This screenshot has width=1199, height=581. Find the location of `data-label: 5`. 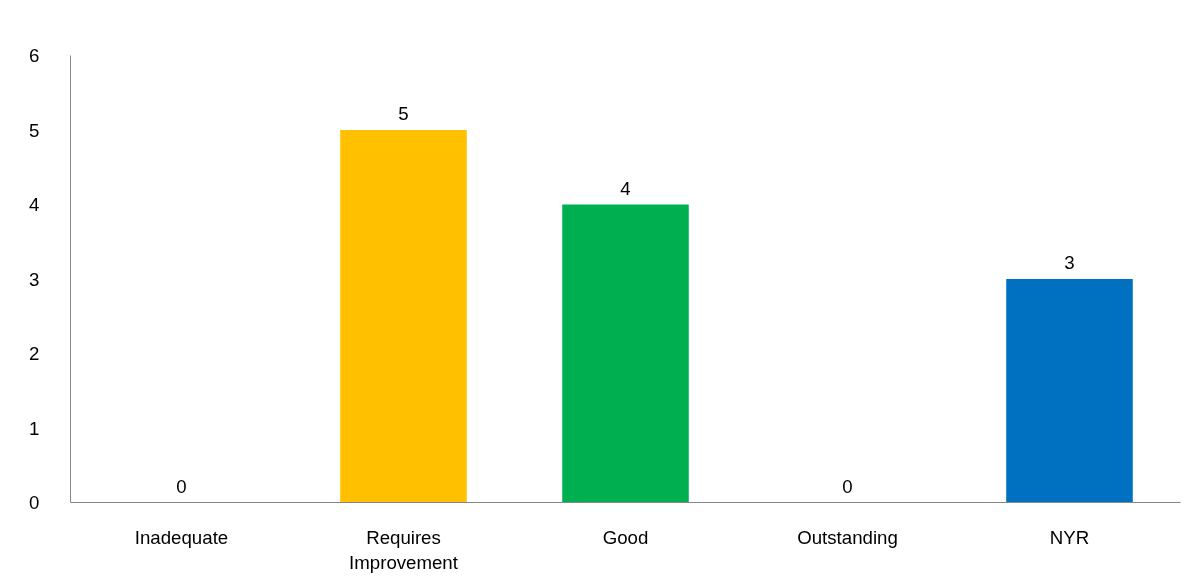

data-label: 5 is located at coordinates (403, 113).